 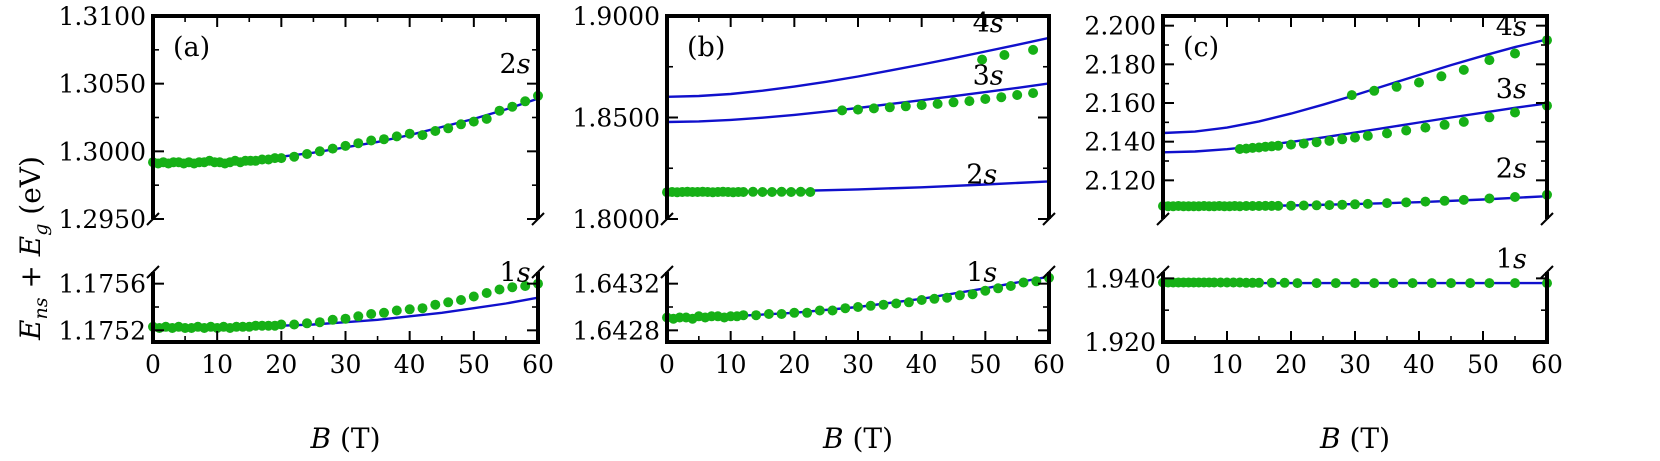 What do you see at coordinates (1483, 364) in the screenshot?
I see `x-tick-label: 50` at bounding box center [1483, 364].